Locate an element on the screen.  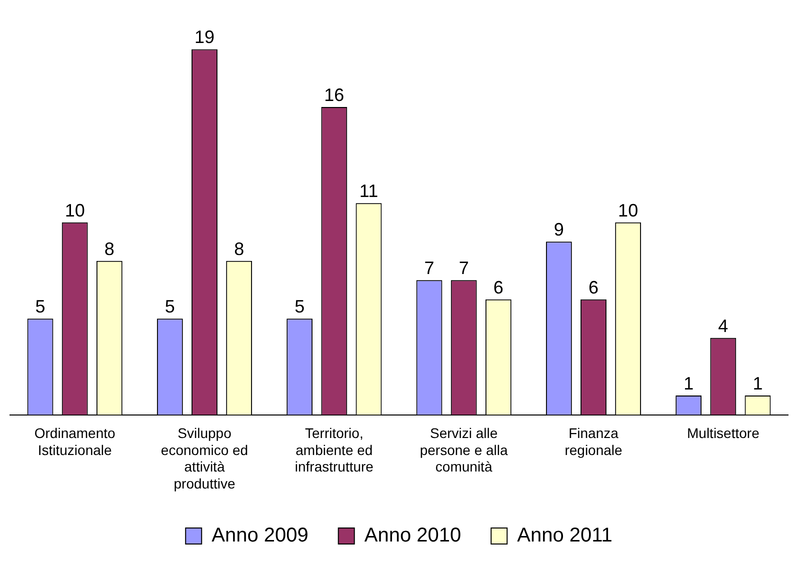
x-tick-label: Territorio, ambiente ed infrastrutture is located at coordinates (334, 450).